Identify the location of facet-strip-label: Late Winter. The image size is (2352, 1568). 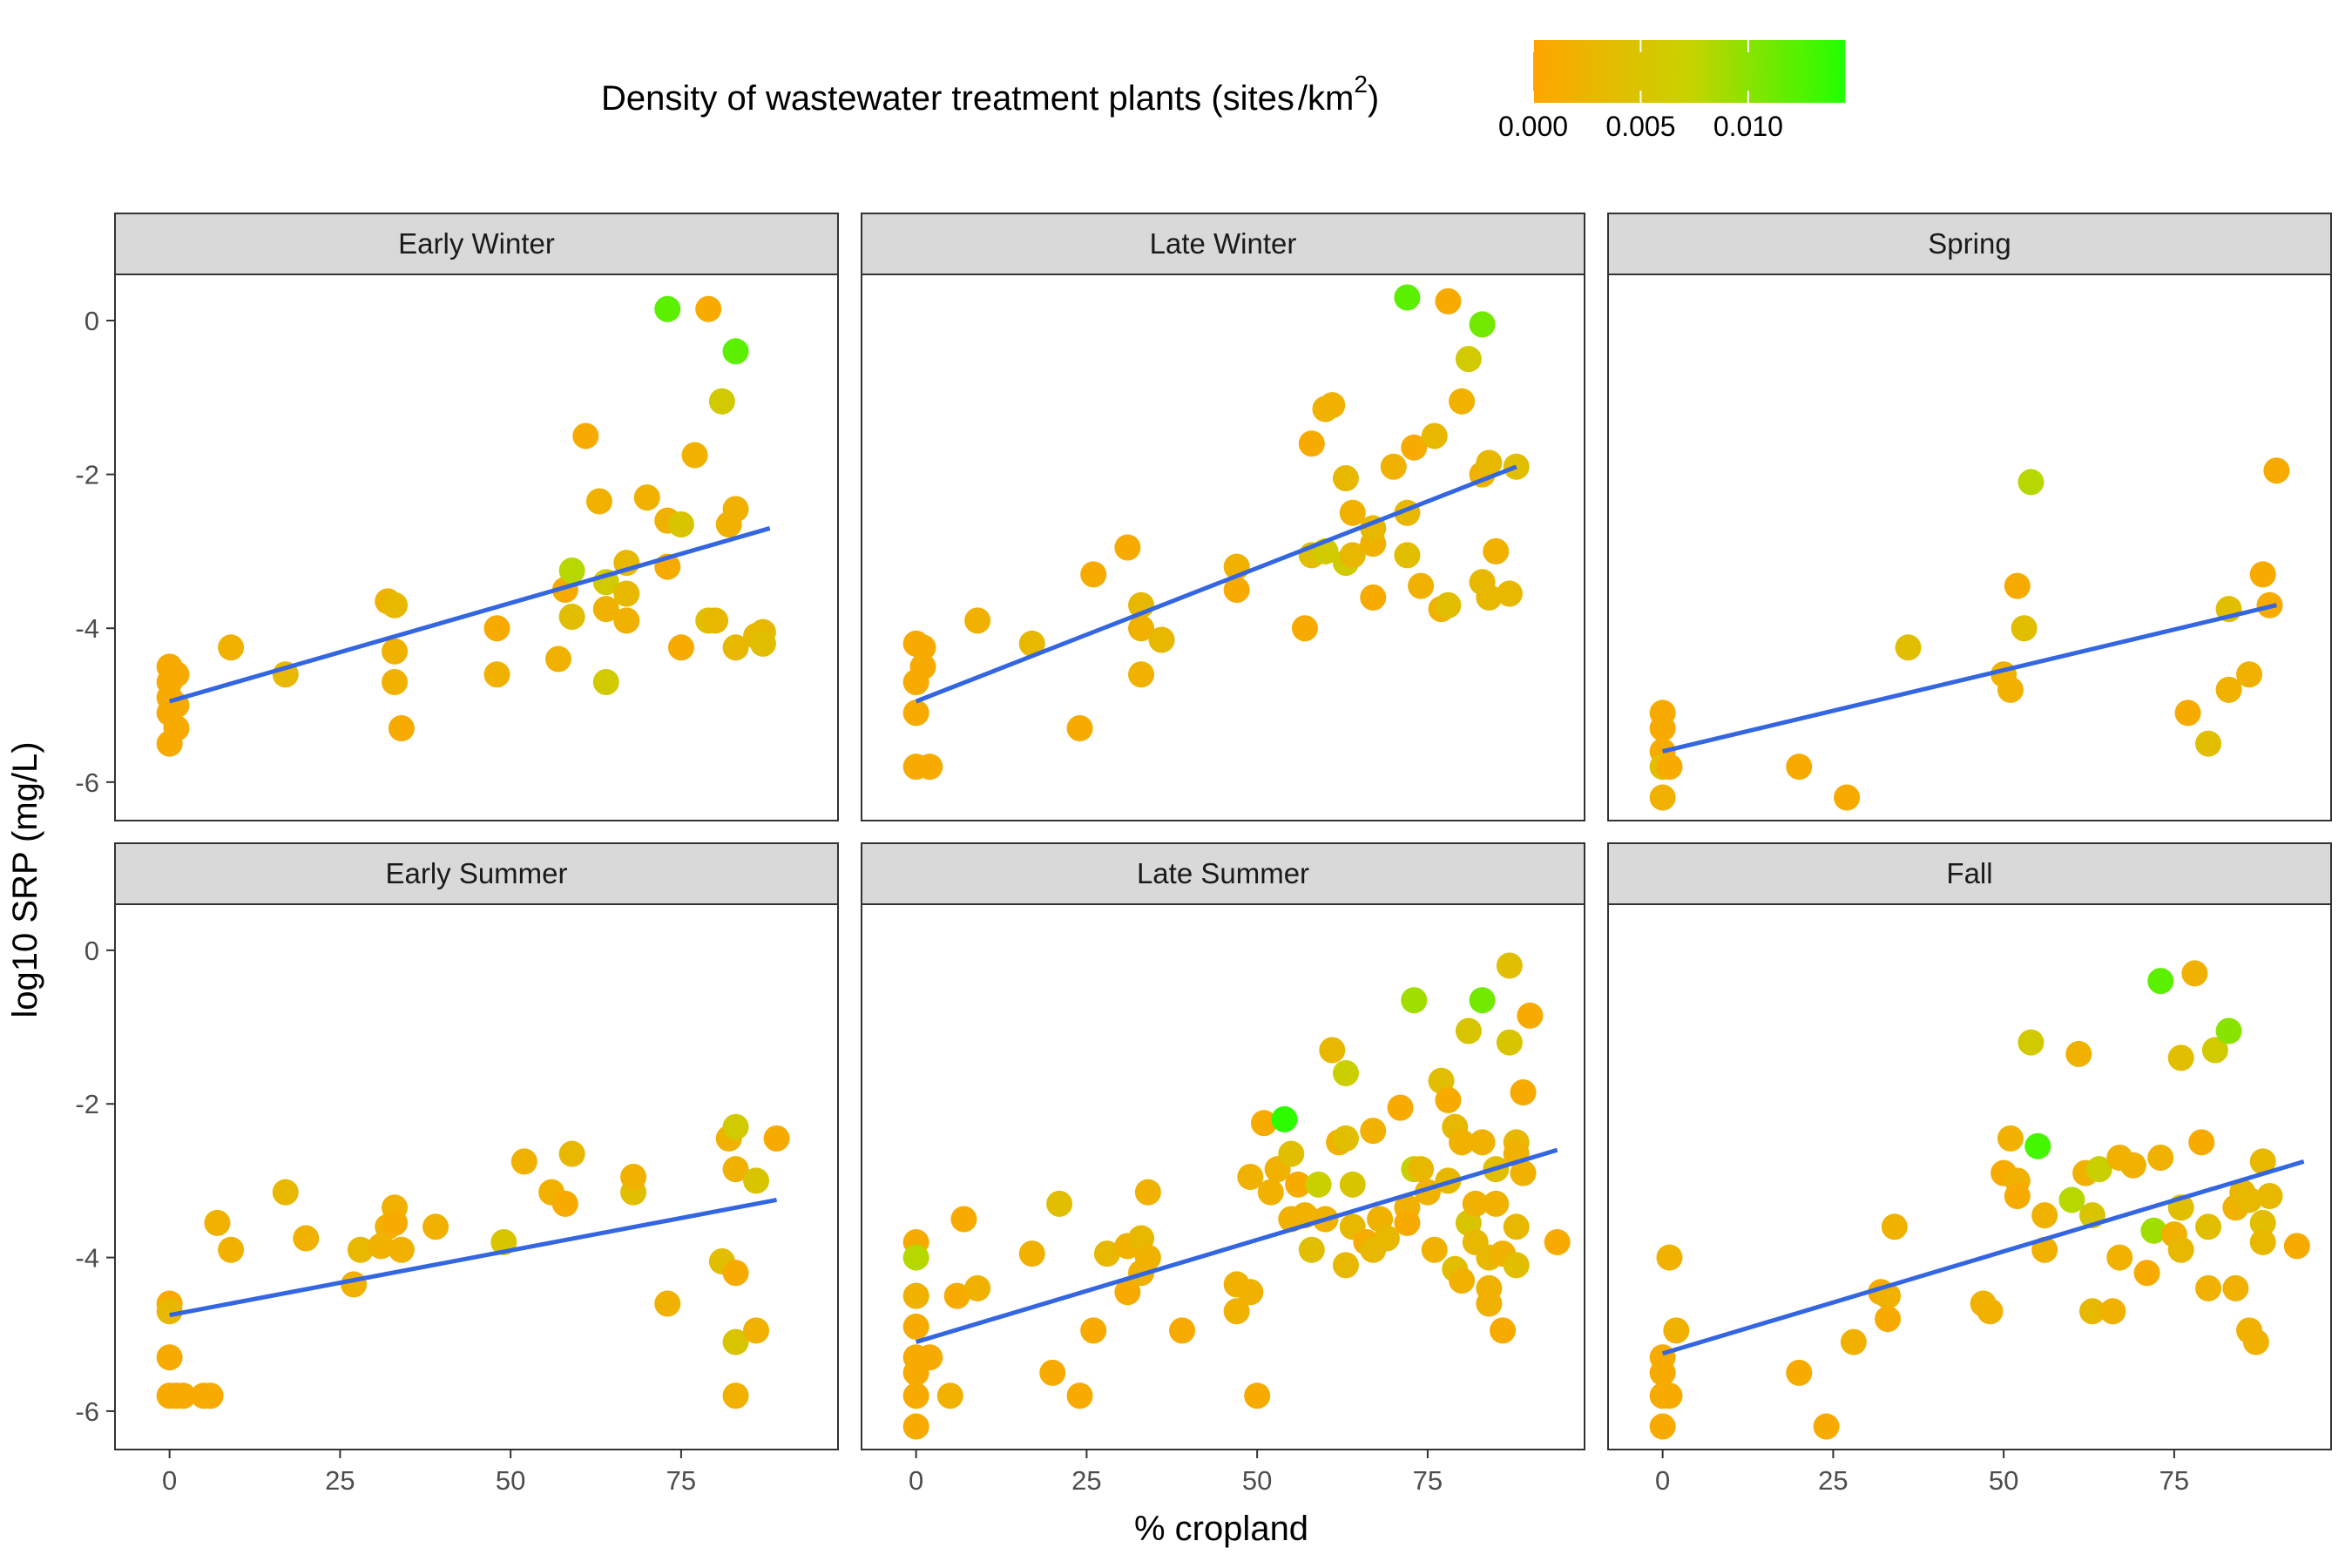
(1223, 243).